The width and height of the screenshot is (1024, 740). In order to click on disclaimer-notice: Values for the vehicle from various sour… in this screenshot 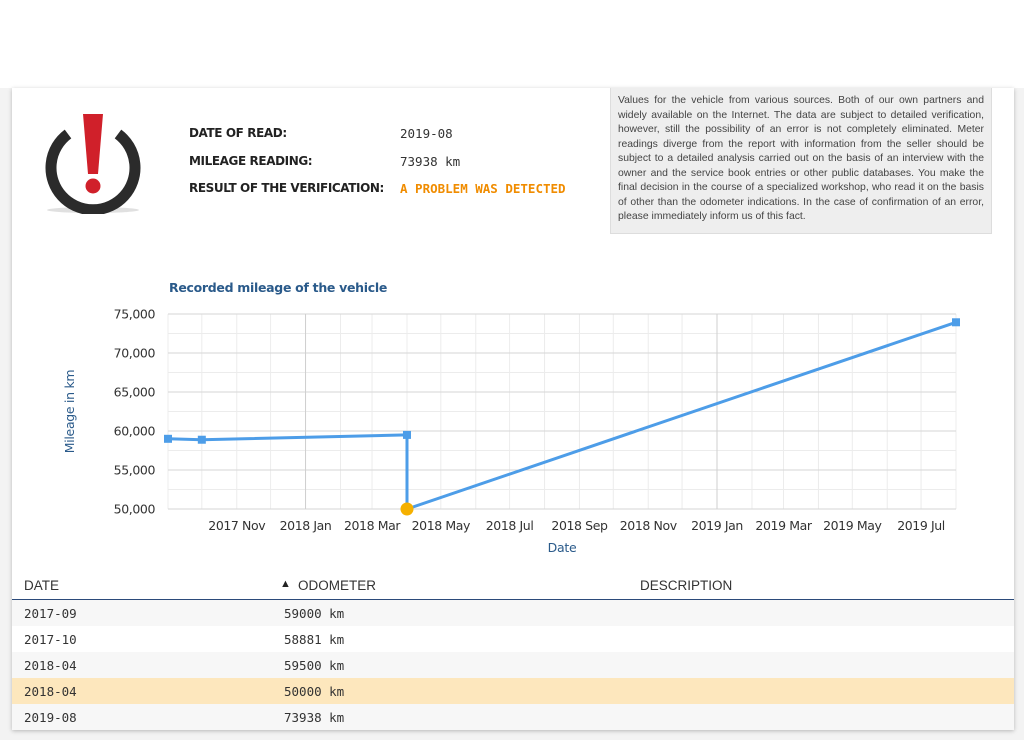, I will do `click(801, 161)`.